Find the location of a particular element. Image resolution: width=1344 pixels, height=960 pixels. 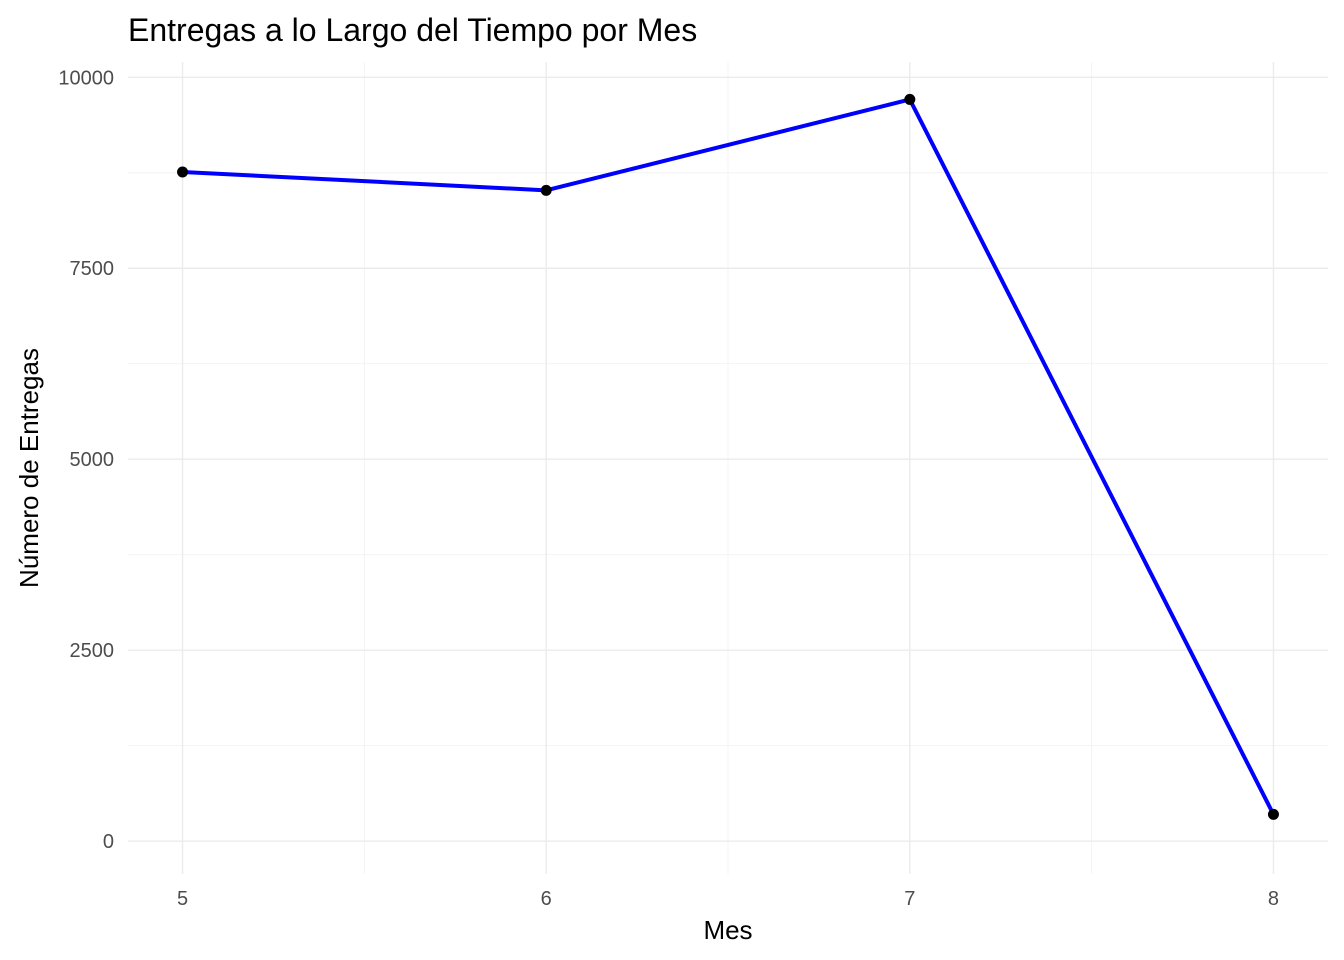

y-tick-label: 10000 is located at coordinates (86, 78).